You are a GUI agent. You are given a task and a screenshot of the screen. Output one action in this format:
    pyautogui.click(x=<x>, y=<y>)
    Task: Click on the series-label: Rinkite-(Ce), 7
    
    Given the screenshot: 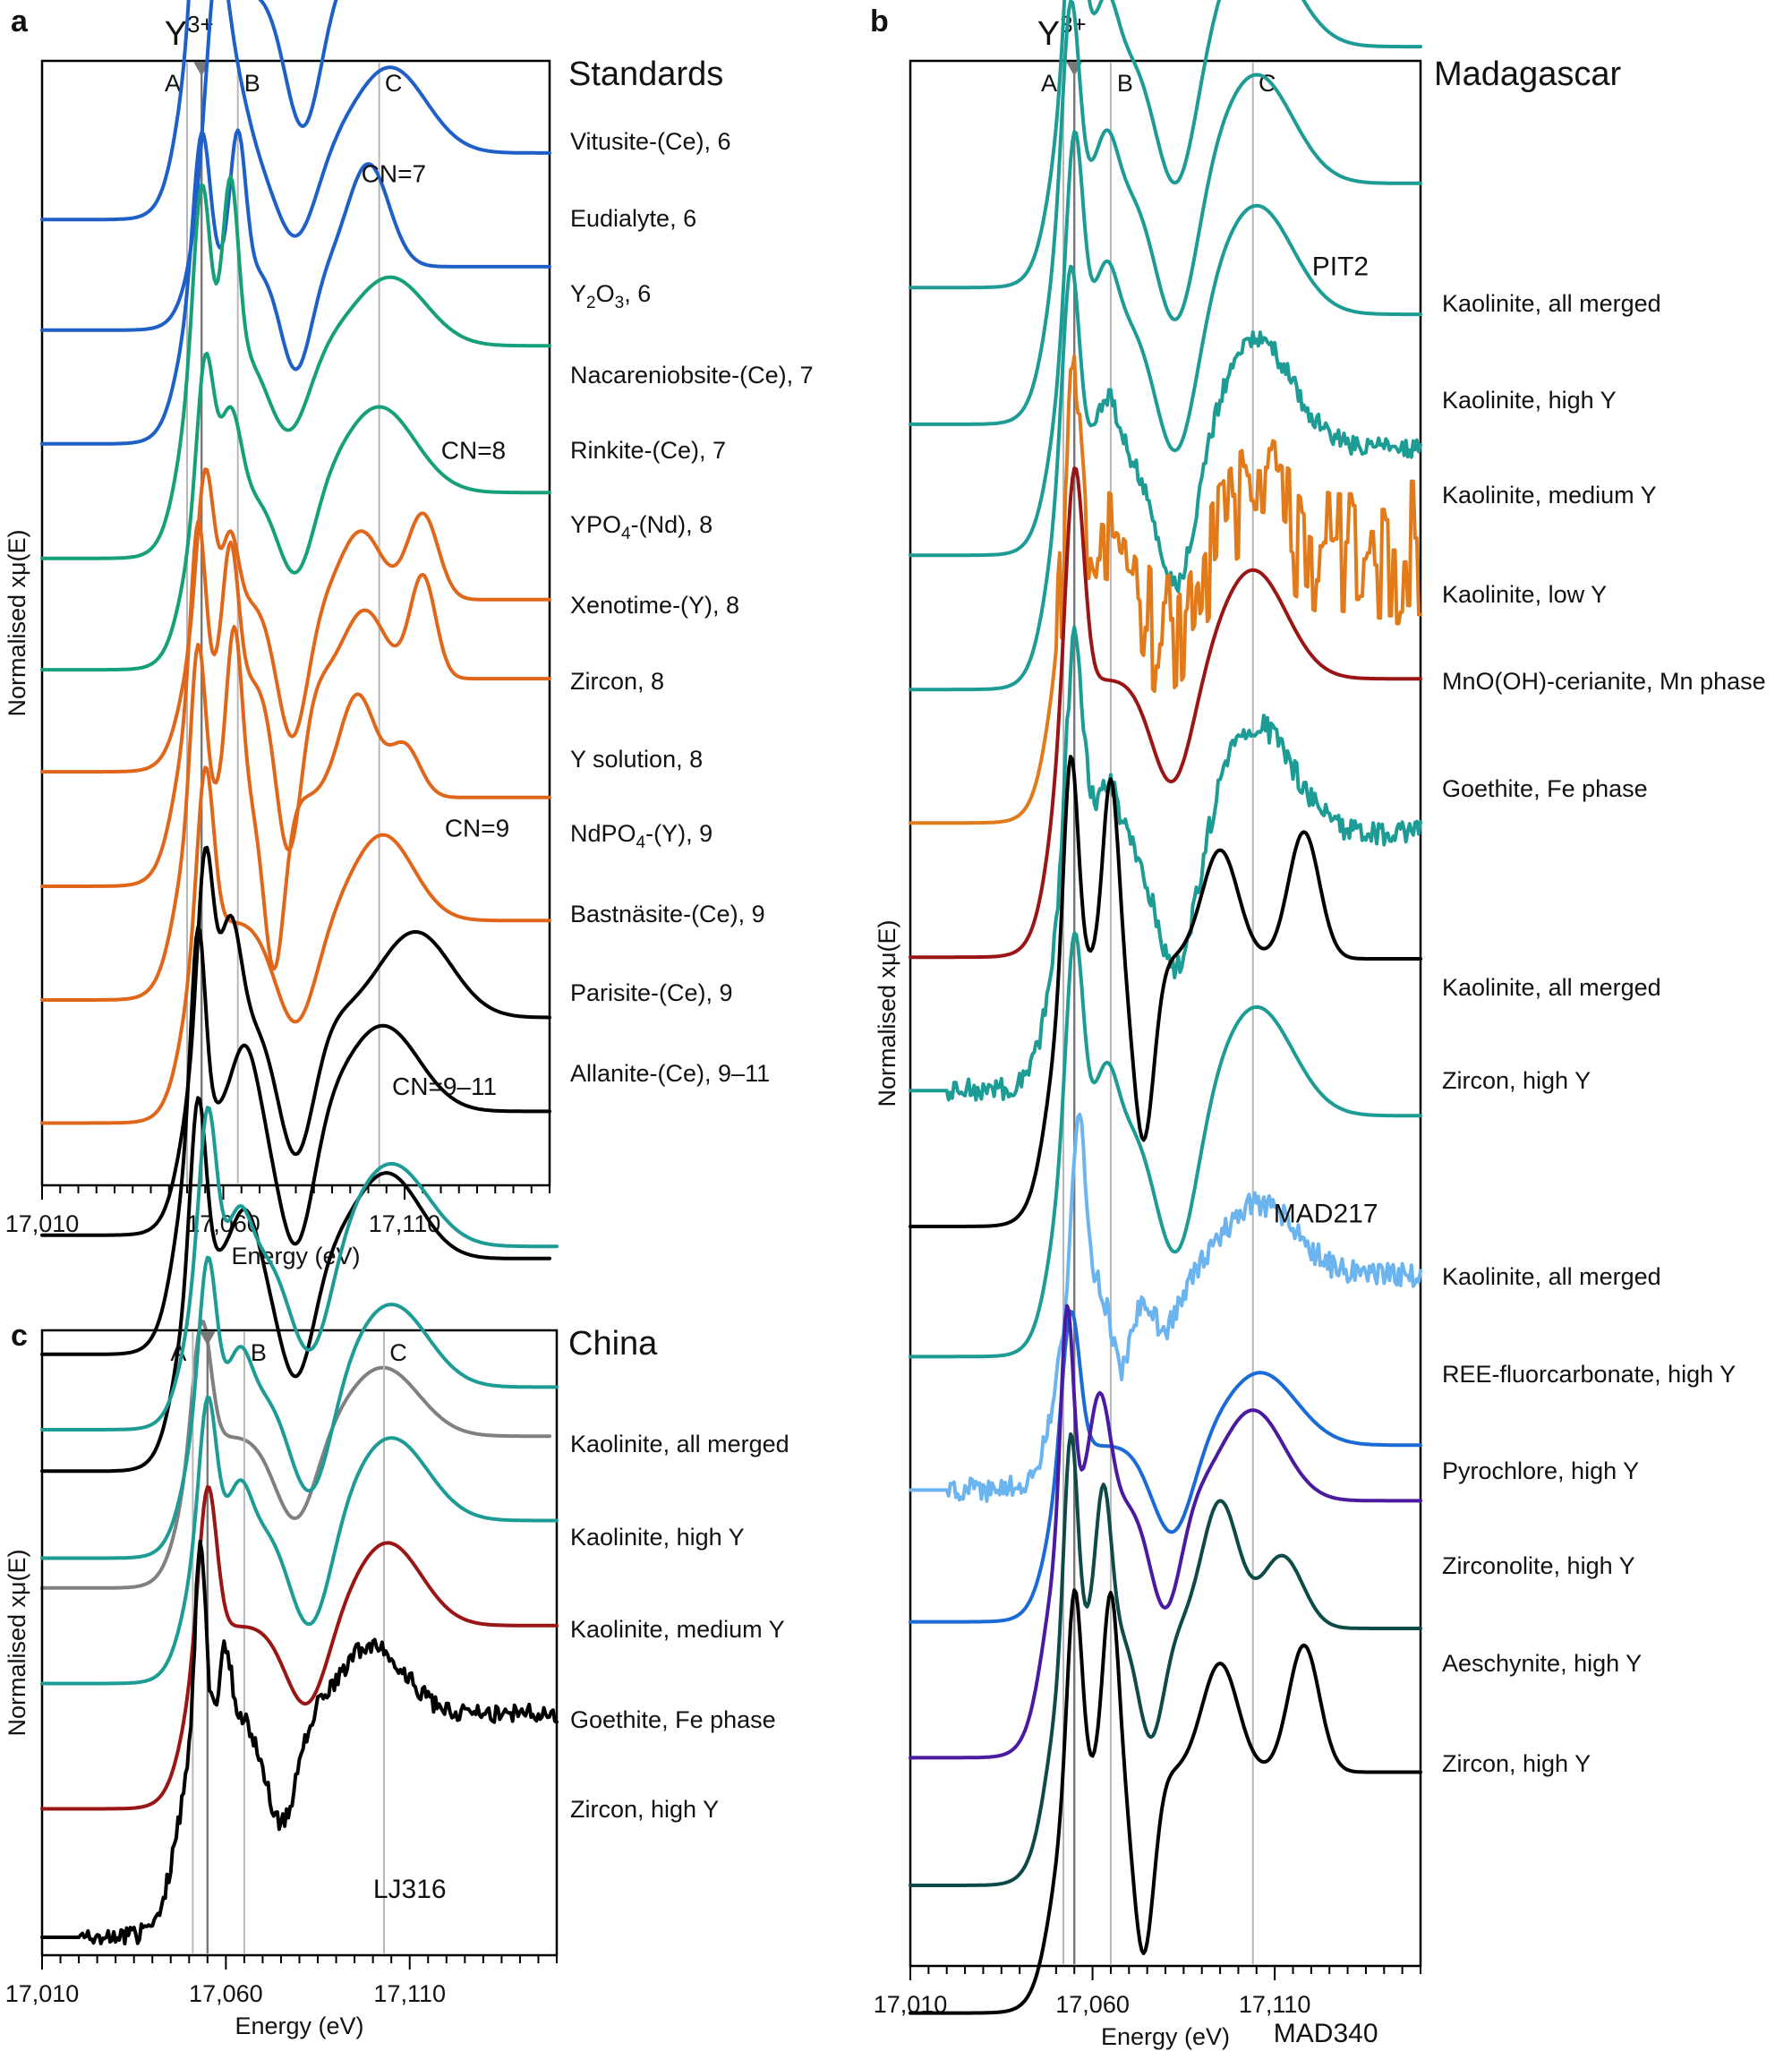 What is the action you would take?
    pyautogui.click(x=648, y=450)
    